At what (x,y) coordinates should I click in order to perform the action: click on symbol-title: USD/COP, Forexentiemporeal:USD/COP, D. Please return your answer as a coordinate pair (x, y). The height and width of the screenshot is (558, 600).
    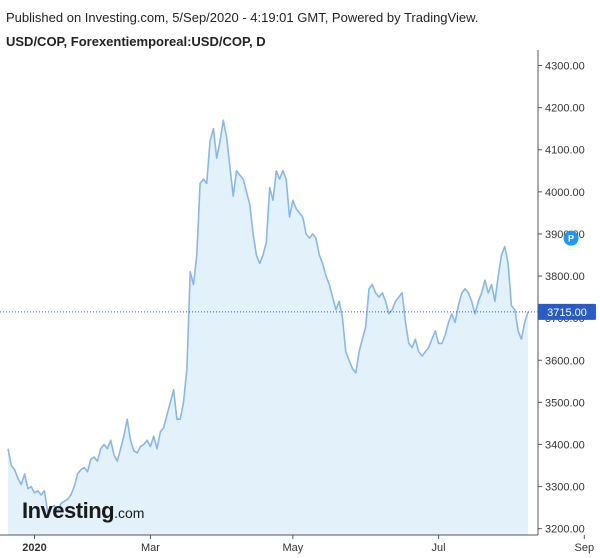
    Looking at the image, I should click on (136, 41).